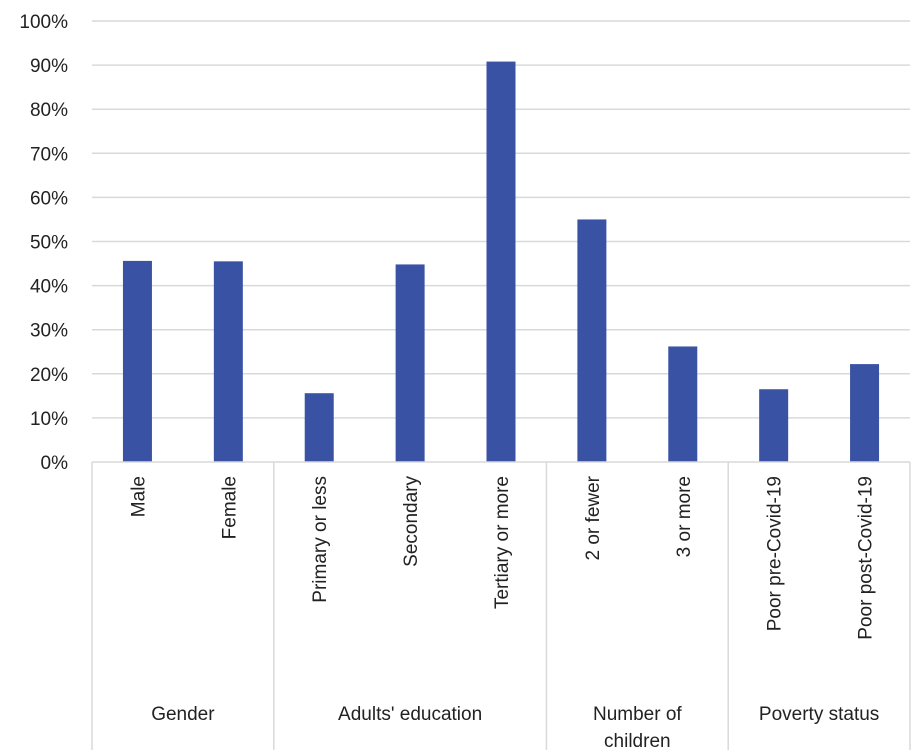  I want to click on x-tick-label: 2 or fewer, so click(593, 517).